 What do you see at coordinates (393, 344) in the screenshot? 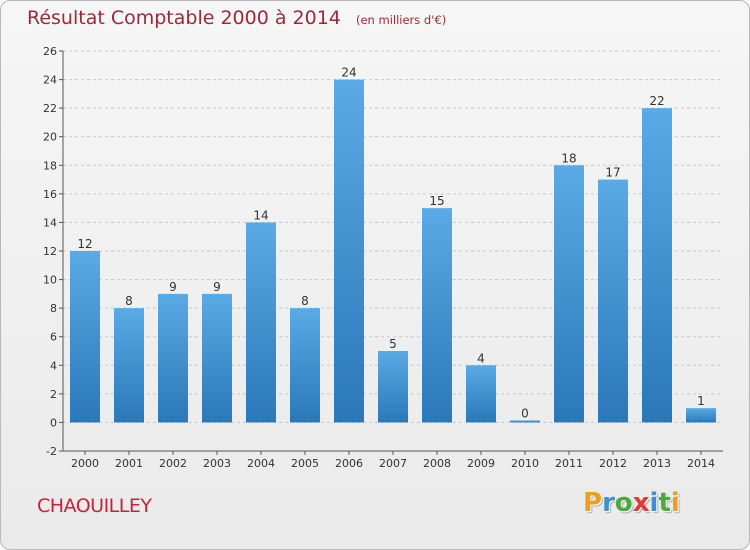
I see `data-label: 5` at bounding box center [393, 344].